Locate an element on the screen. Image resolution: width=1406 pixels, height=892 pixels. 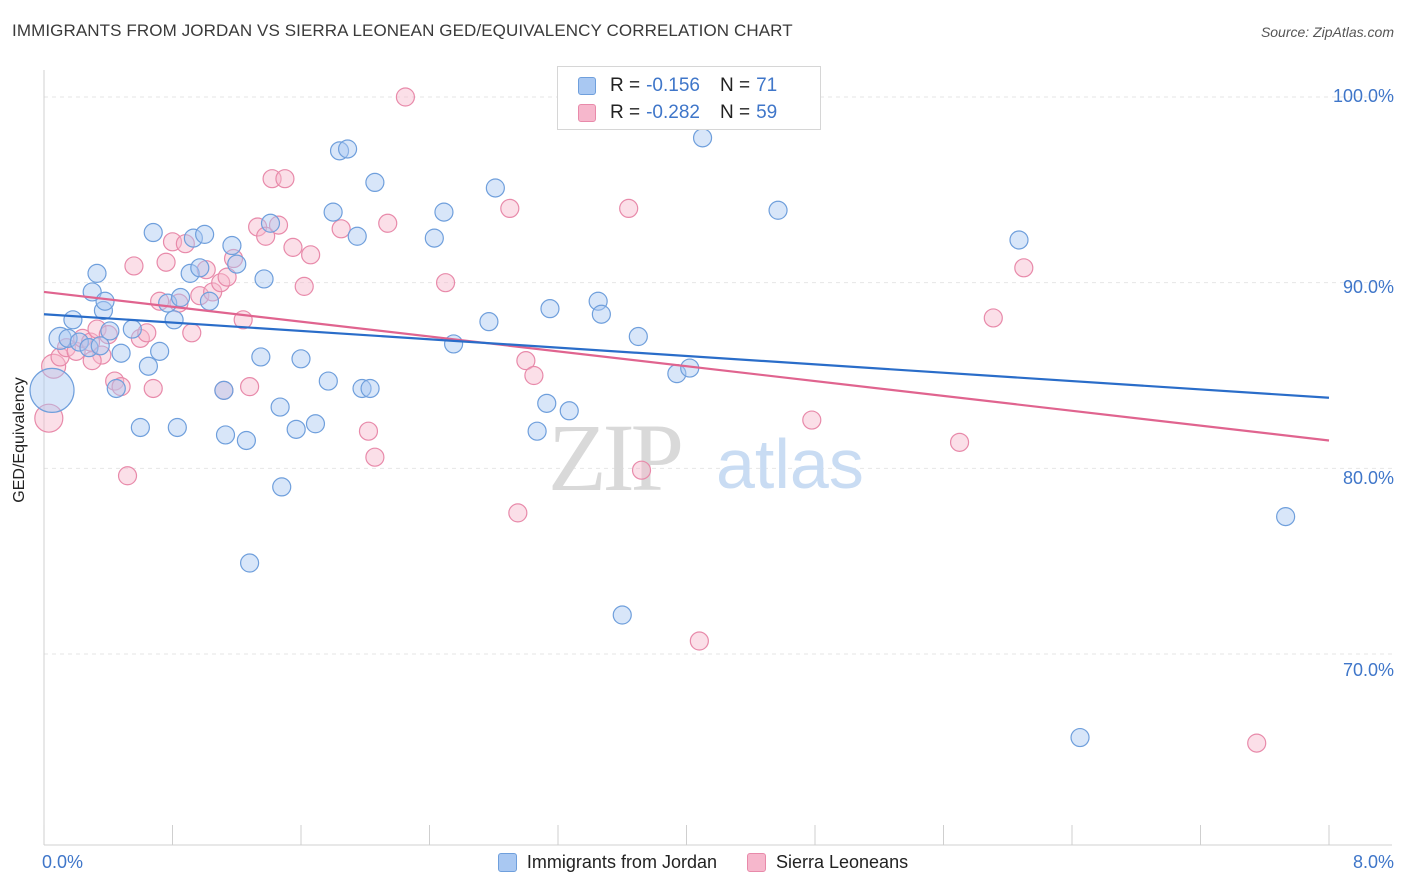
legend-n-label: N = is located at coordinates (735, 112).